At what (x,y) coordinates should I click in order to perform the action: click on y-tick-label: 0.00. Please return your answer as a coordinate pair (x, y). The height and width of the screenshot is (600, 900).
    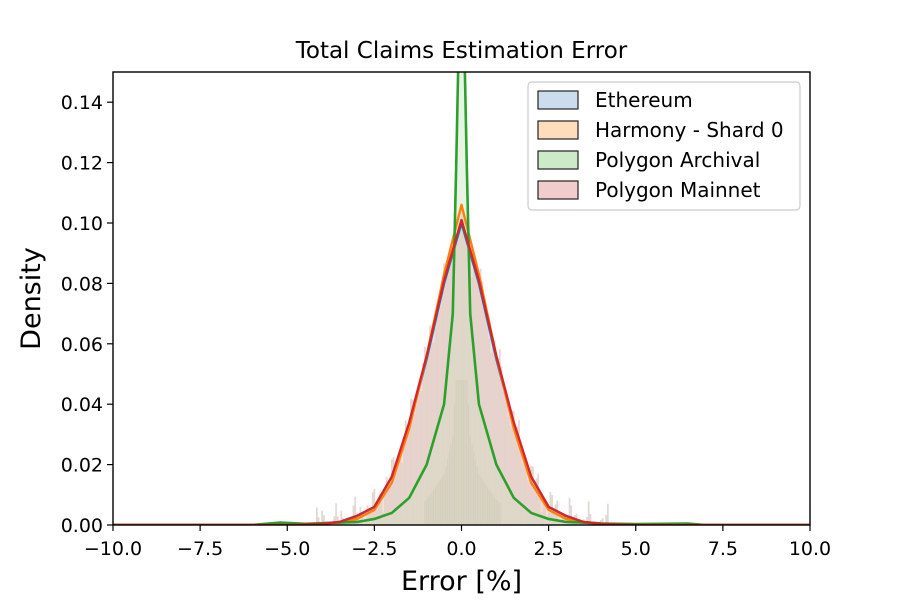
    Looking at the image, I should click on (82, 526).